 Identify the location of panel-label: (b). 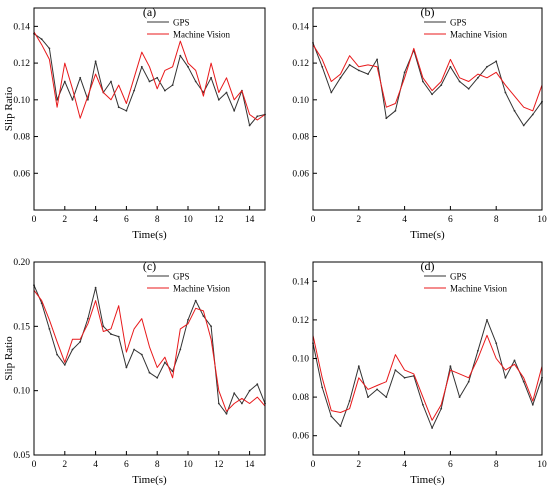
(428, 12).